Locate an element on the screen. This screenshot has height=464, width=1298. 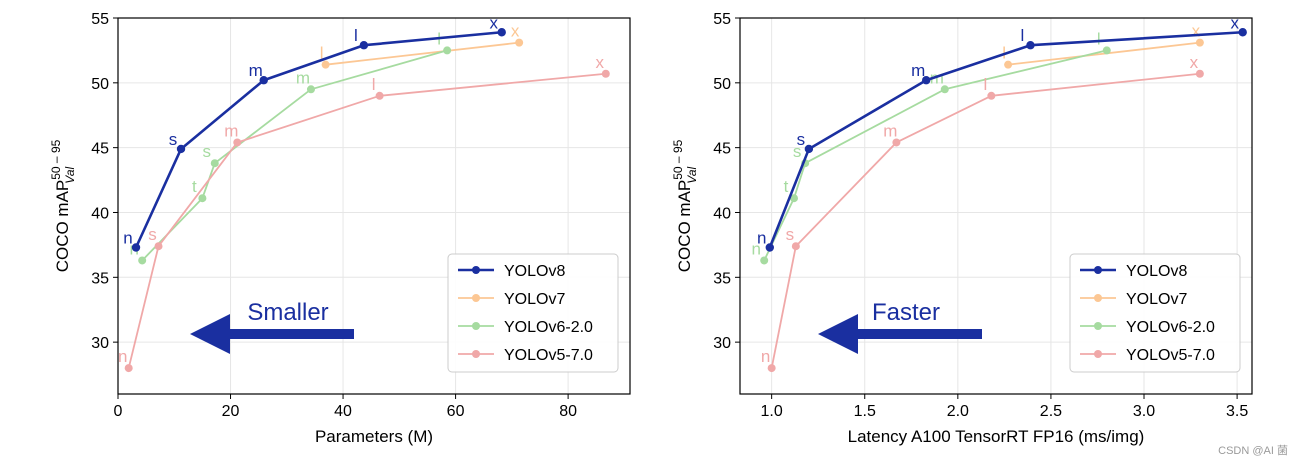
arrow-label: Faster is located at coordinates (906, 312).